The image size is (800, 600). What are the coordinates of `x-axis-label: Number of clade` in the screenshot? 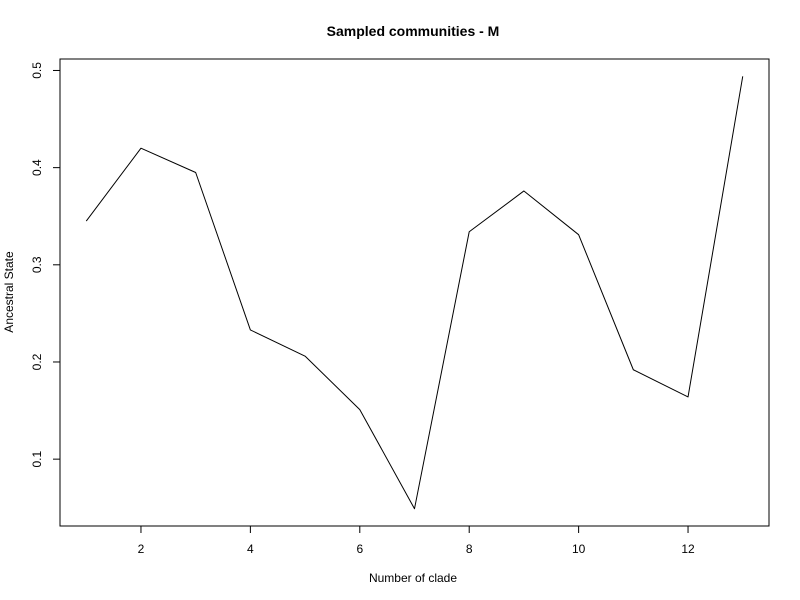 It's located at (413, 578).